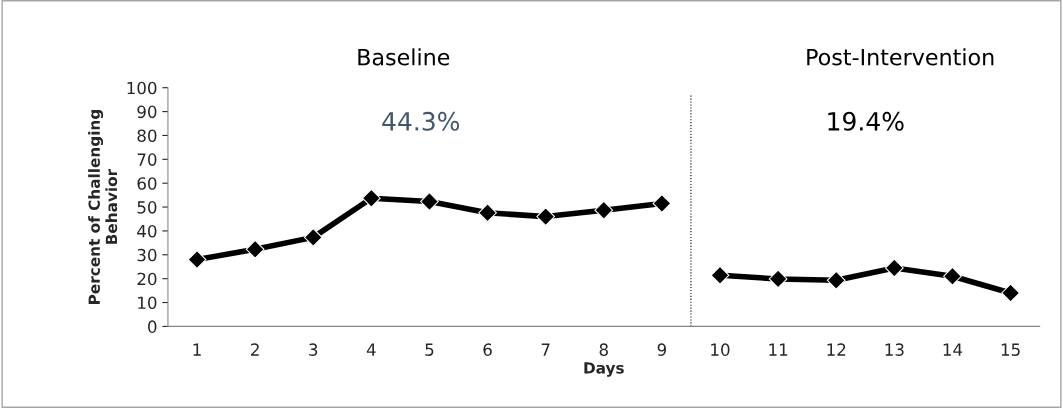 This screenshot has width=1063, height=408. Describe the element at coordinates (147, 207) in the screenshot. I see `y-tick-label: 50` at that location.